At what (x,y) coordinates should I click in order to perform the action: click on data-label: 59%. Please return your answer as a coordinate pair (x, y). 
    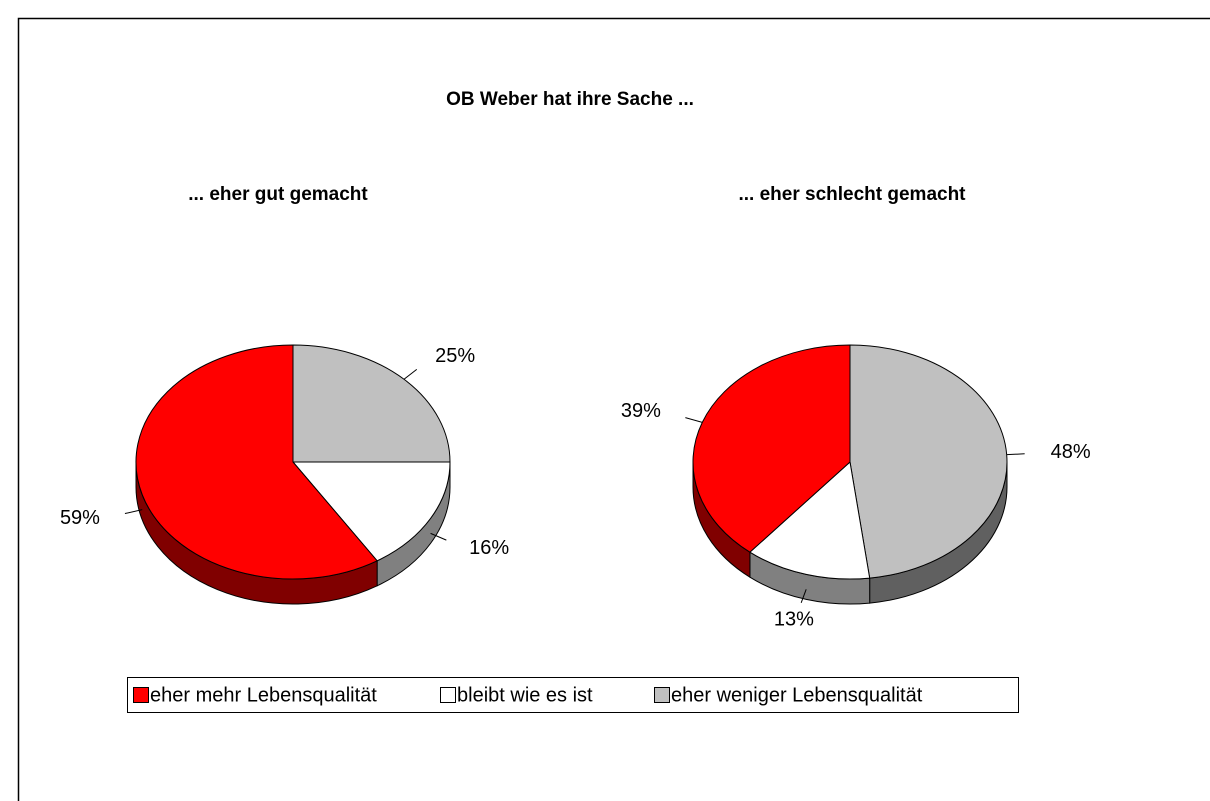
    Looking at the image, I should click on (80, 518).